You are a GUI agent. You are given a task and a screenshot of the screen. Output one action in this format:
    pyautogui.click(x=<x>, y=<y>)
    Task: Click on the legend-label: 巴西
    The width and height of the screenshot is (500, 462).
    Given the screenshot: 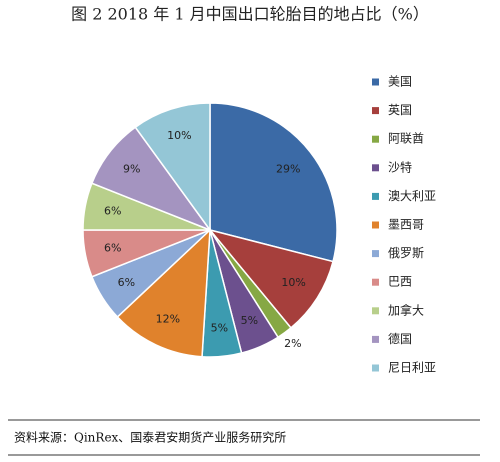 What is the action you would take?
    pyautogui.click(x=400, y=282)
    